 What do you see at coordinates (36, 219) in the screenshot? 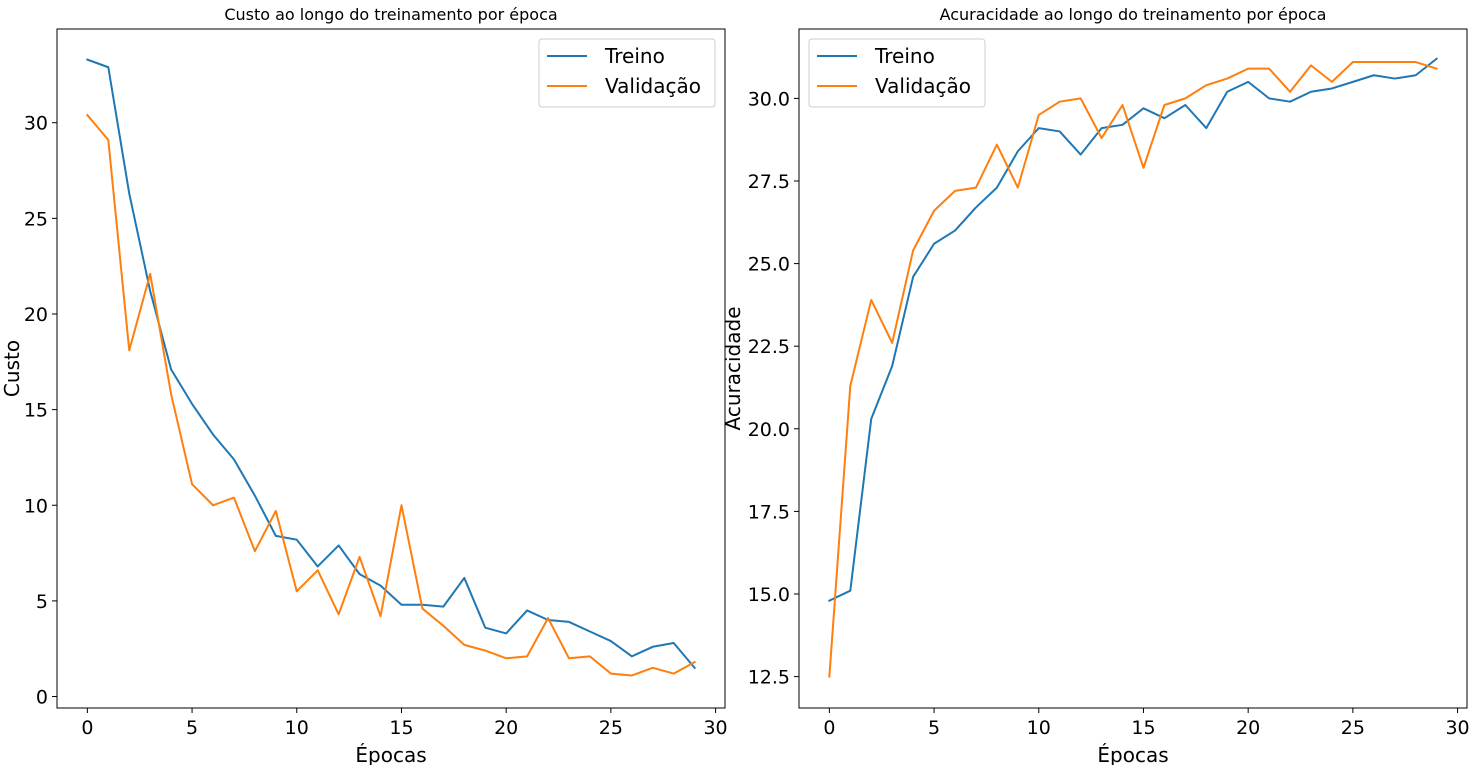
I see `y-tick-label: 25` at bounding box center [36, 219].